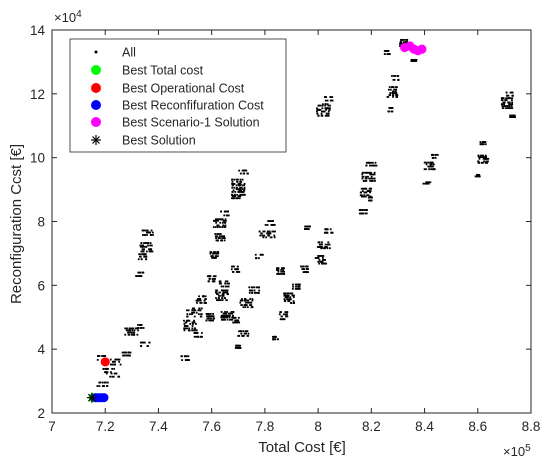 The height and width of the screenshot is (461, 550). What do you see at coordinates (371, 426) in the screenshot?
I see `x-tick-label: 8.2` at bounding box center [371, 426].